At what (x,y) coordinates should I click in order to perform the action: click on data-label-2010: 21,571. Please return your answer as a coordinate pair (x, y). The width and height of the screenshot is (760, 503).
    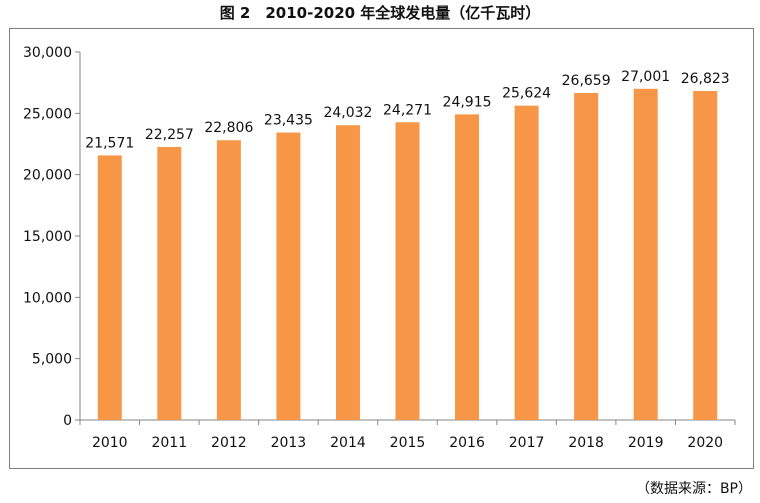
    Looking at the image, I should click on (109, 143).